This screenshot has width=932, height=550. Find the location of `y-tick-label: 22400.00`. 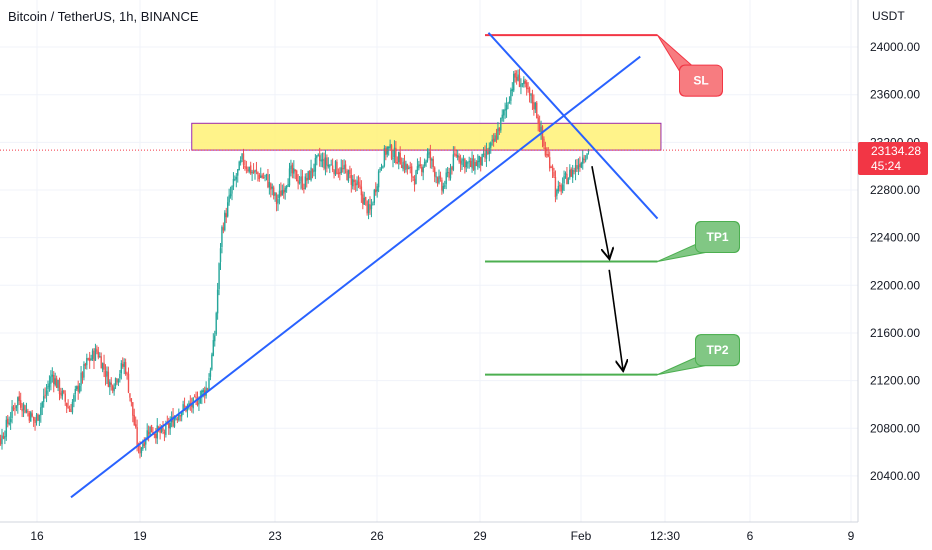

y-tick-label: 22400.00 is located at coordinates (895, 238).